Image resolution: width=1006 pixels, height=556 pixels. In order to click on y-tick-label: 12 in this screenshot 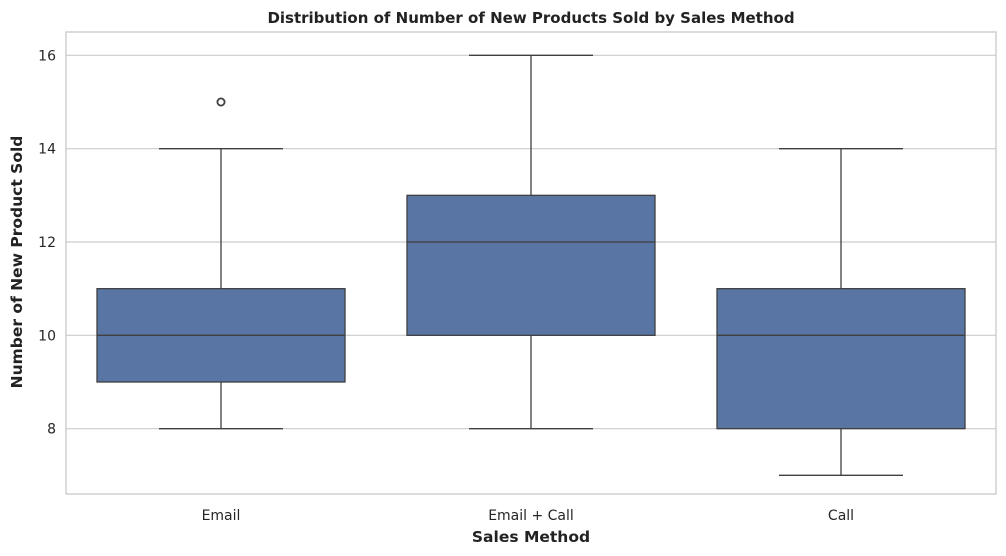, I will do `click(47, 243)`.